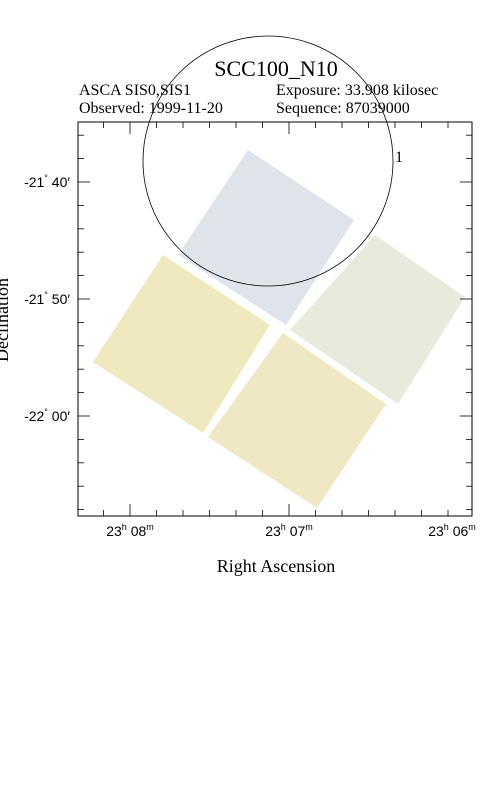  What do you see at coordinates (59, 182) in the screenshot?
I see `y-tick-label-part: 40′` at bounding box center [59, 182].